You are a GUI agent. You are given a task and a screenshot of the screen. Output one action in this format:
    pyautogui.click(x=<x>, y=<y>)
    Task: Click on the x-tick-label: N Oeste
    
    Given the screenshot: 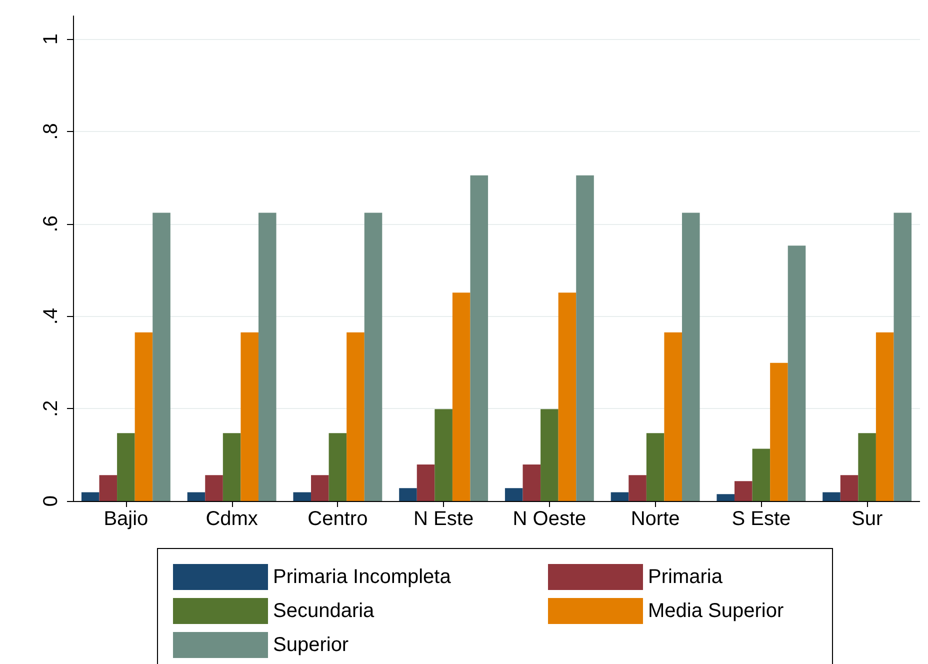 What is the action you would take?
    pyautogui.click(x=549, y=519)
    